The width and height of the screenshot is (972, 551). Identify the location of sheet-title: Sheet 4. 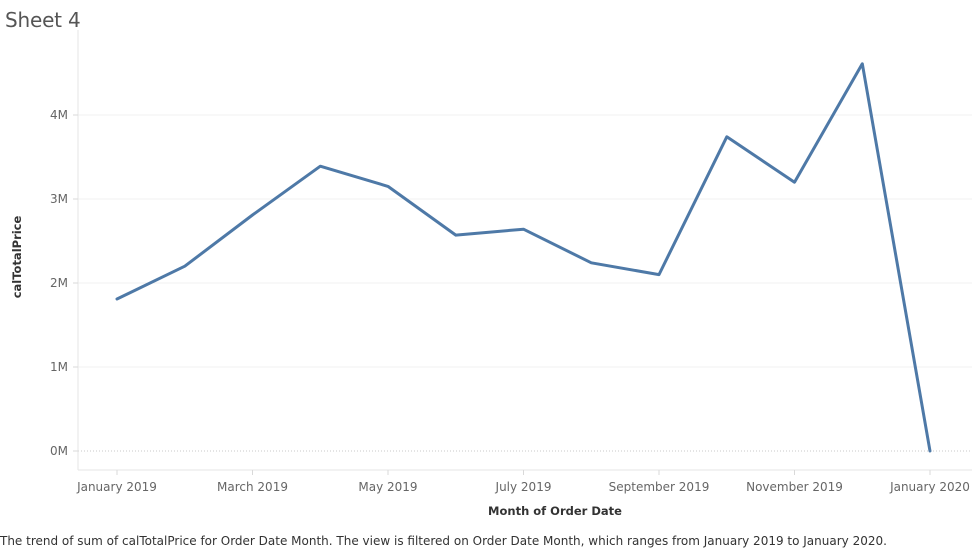
(43, 20).